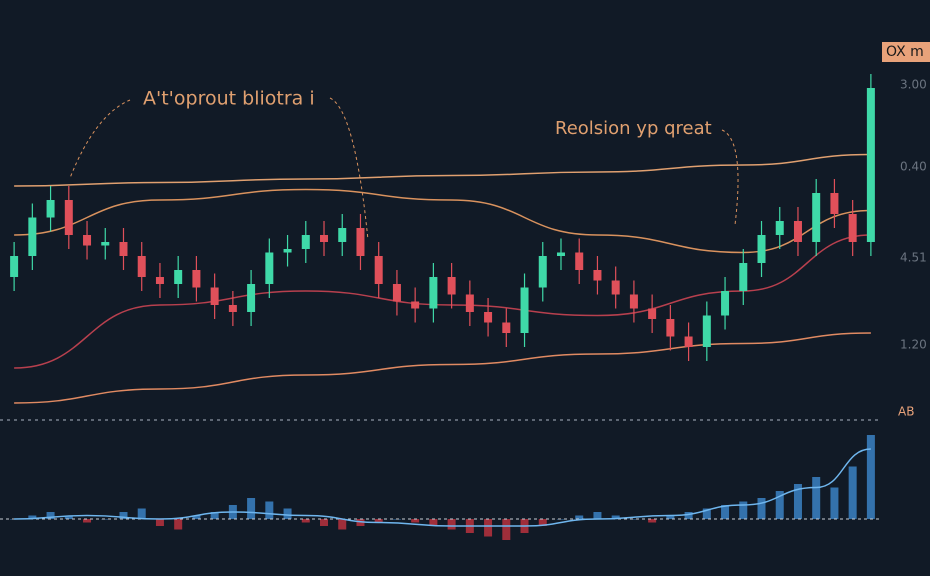 The image size is (930, 576). I want to click on badge: OX m, so click(905, 52).